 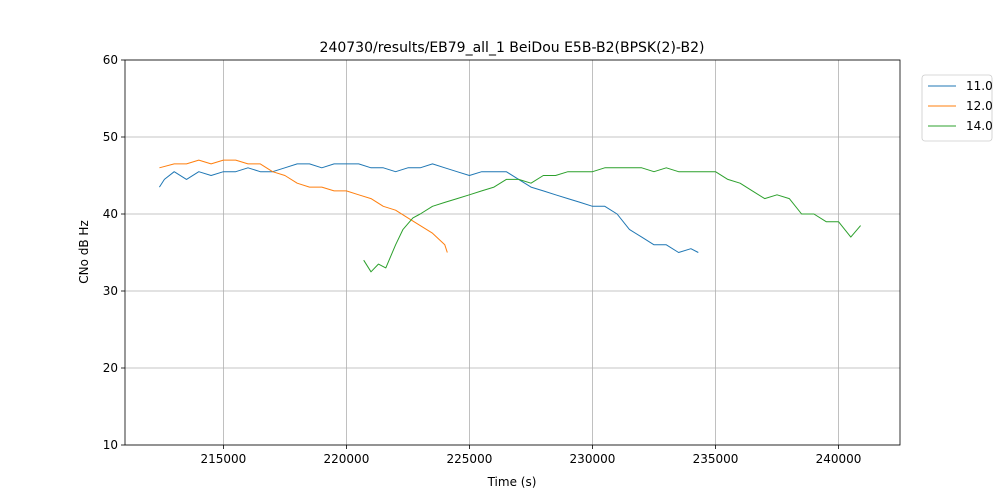 I want to click on y-tick-label: 50, so click(x=110, y=137).